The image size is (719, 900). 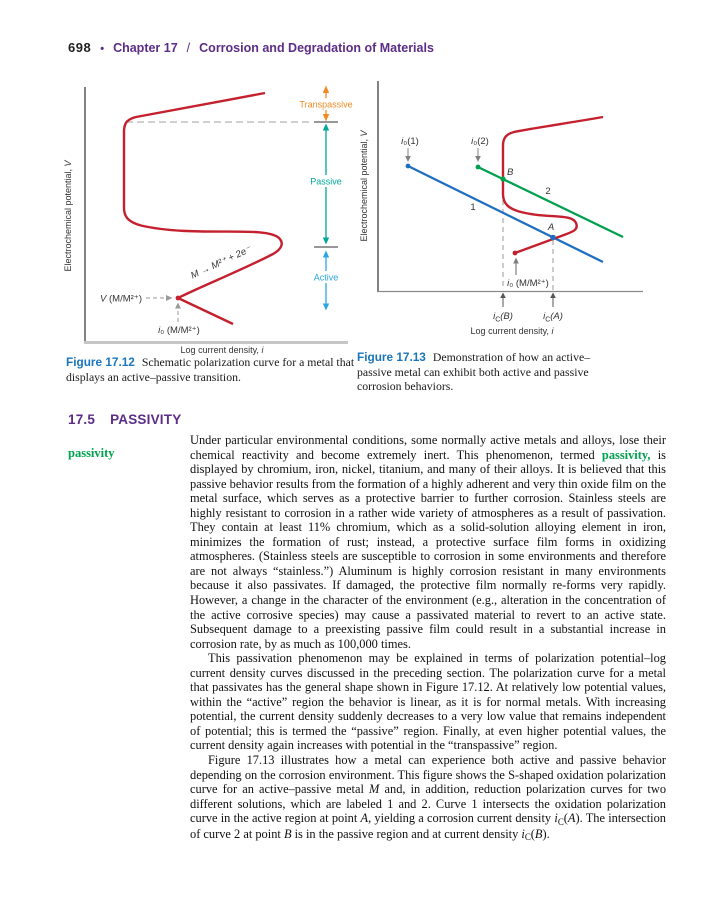 What do you see at coordinates (100, 362) in the screenshot?
I see `figure-17-12-caption-label: Figure 17.12` at bounding box center [100, 362].